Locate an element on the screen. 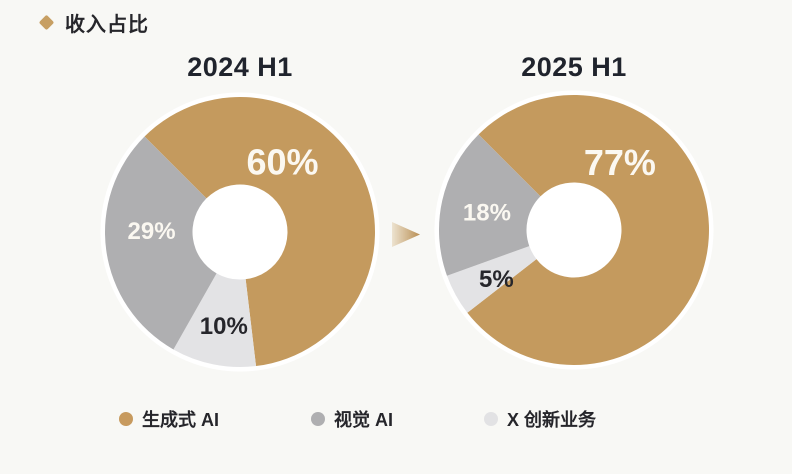 Image resolution: width=792 pixels, height=474 pixels. legend-item-visual-ai: 视觉 AI is located at coordinates (352, 419).